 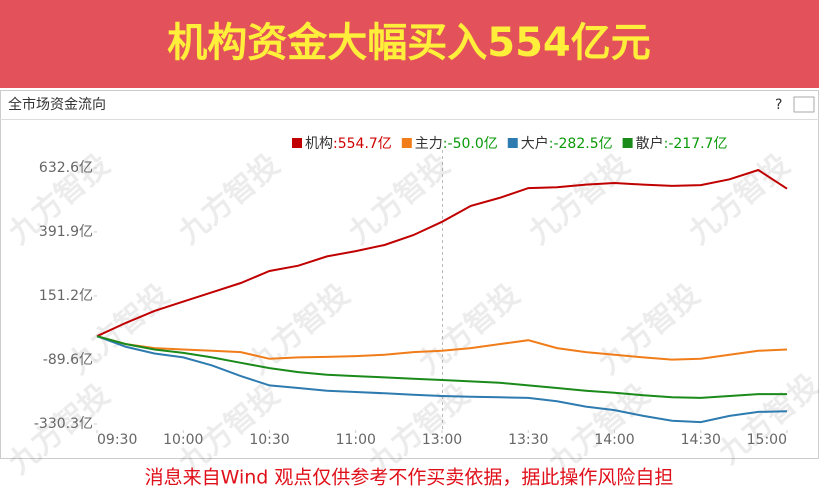 What do you see at coordinates (442, 440) in the screenshot?
I see `x-tick-label: 13:00` at bounding box center [442, 440].